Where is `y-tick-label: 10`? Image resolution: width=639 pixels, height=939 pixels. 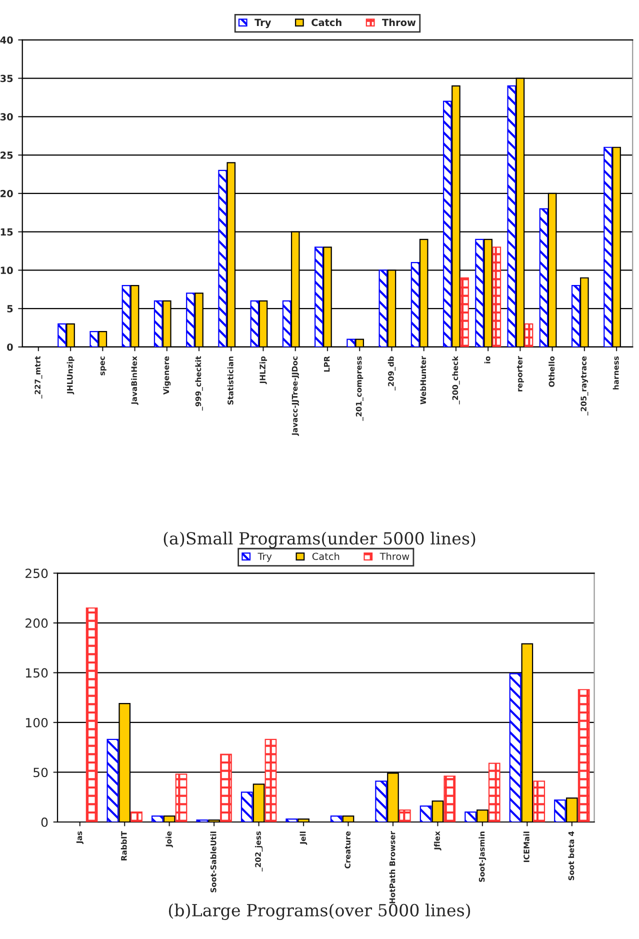 y-tick-label: 10 is located at coordinates (6, 270).